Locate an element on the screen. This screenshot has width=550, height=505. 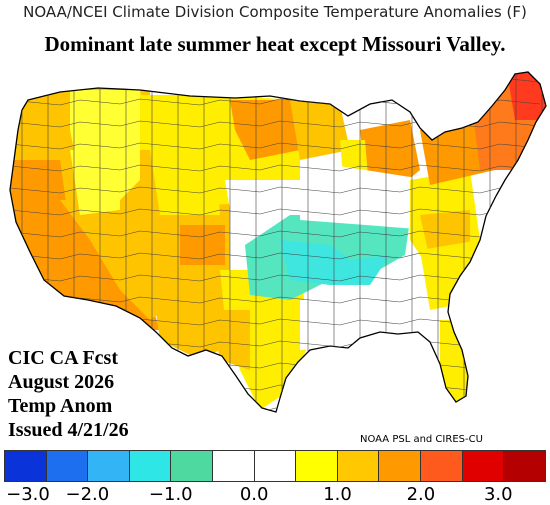
legend-tick-label: 1.0 is located at coordinates (337, 494).